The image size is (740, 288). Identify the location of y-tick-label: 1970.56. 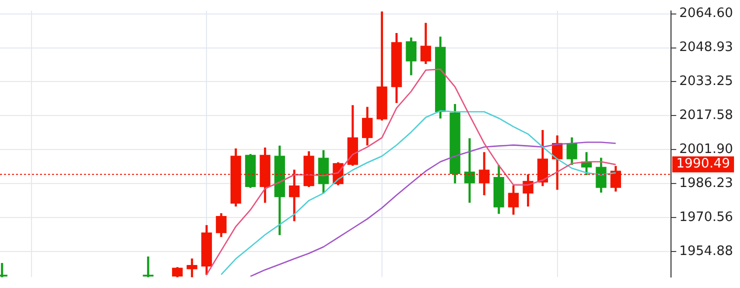
(706, 217).